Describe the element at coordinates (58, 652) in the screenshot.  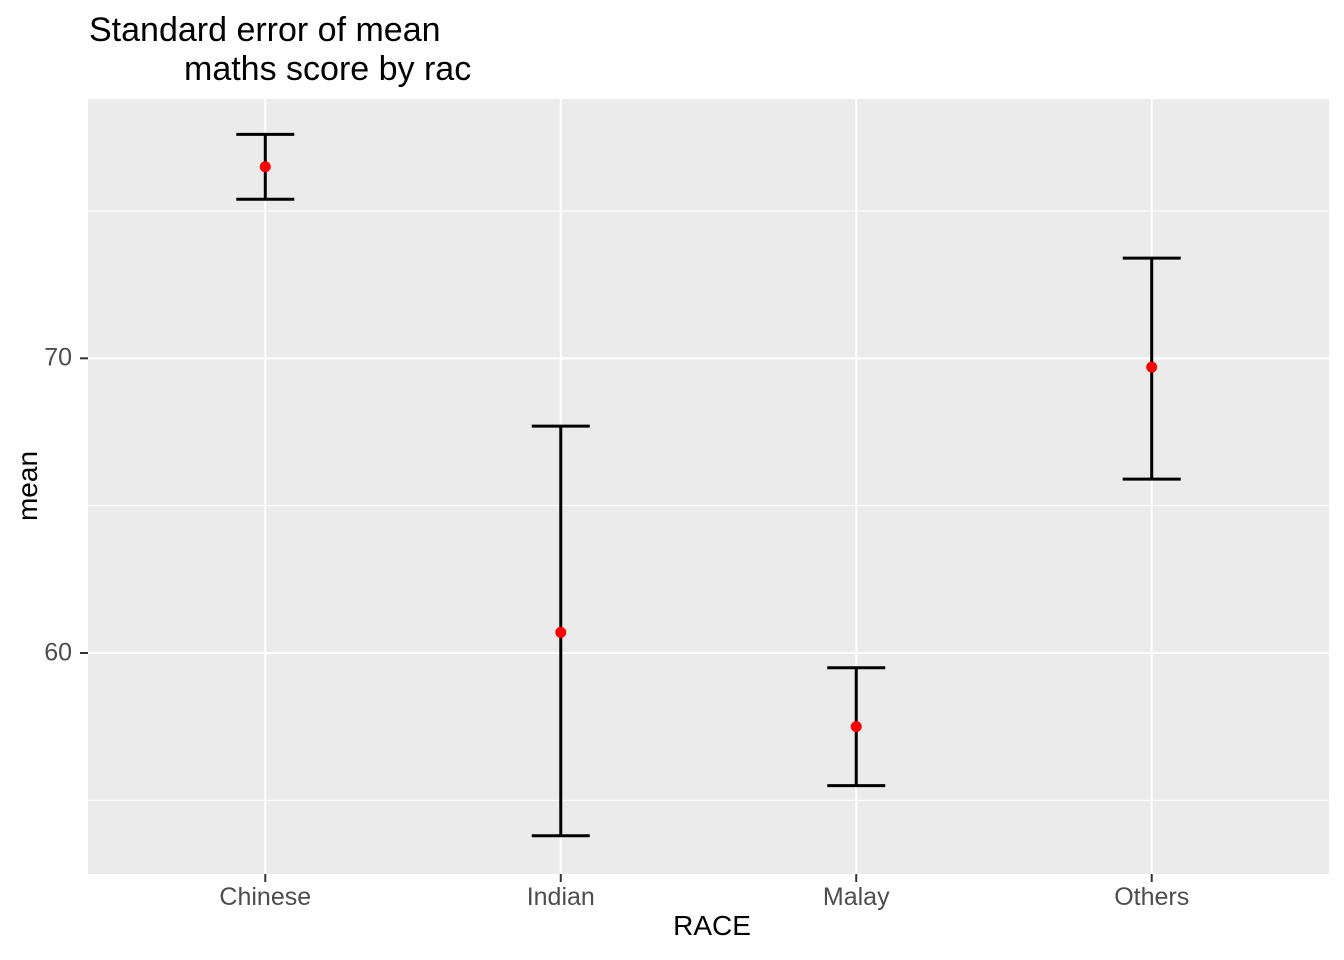
I see `y-tick-label-60: 60` at that location.